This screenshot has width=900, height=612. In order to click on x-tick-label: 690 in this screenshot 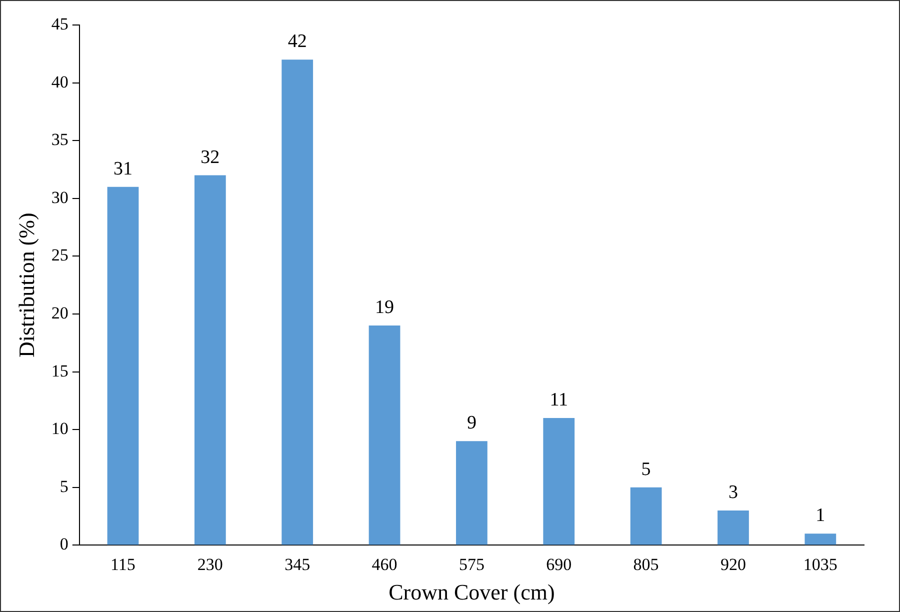, I will do `click(559, 564)`.